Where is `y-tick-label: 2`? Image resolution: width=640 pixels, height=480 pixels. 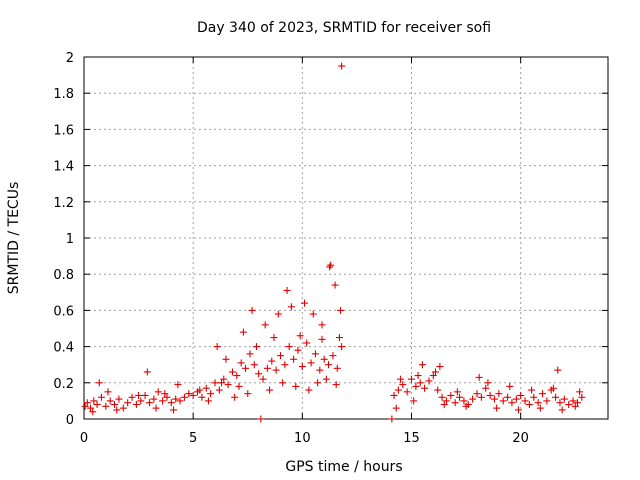
y-tick-label: 2 is located at coordinates (70, 58).